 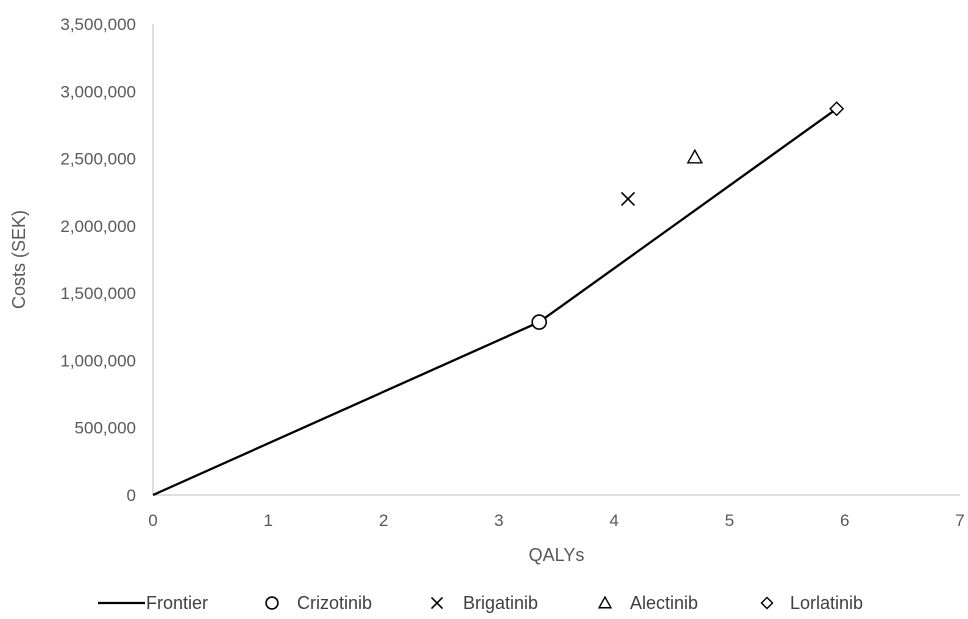 I want to click on brigatinib-point, so click(x=628, y=199).